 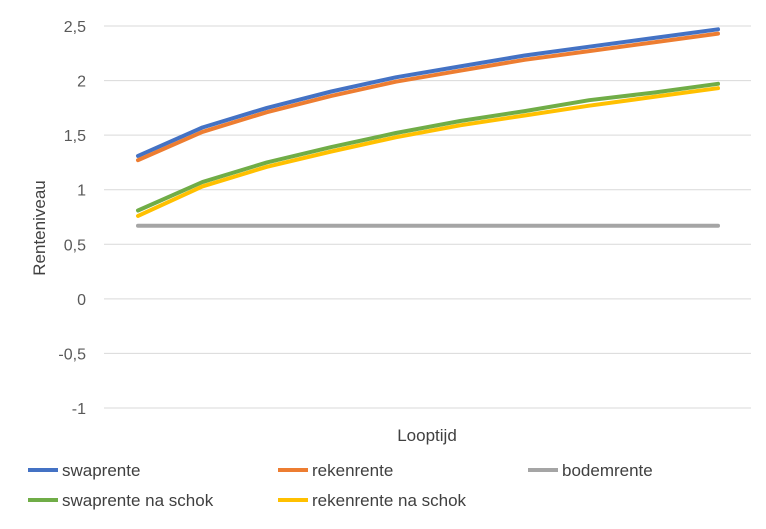 What do you see at coordinates (352, 470) in the screenshot?
I see `legend-label: rekenrente` at bounding box center [352, 470].